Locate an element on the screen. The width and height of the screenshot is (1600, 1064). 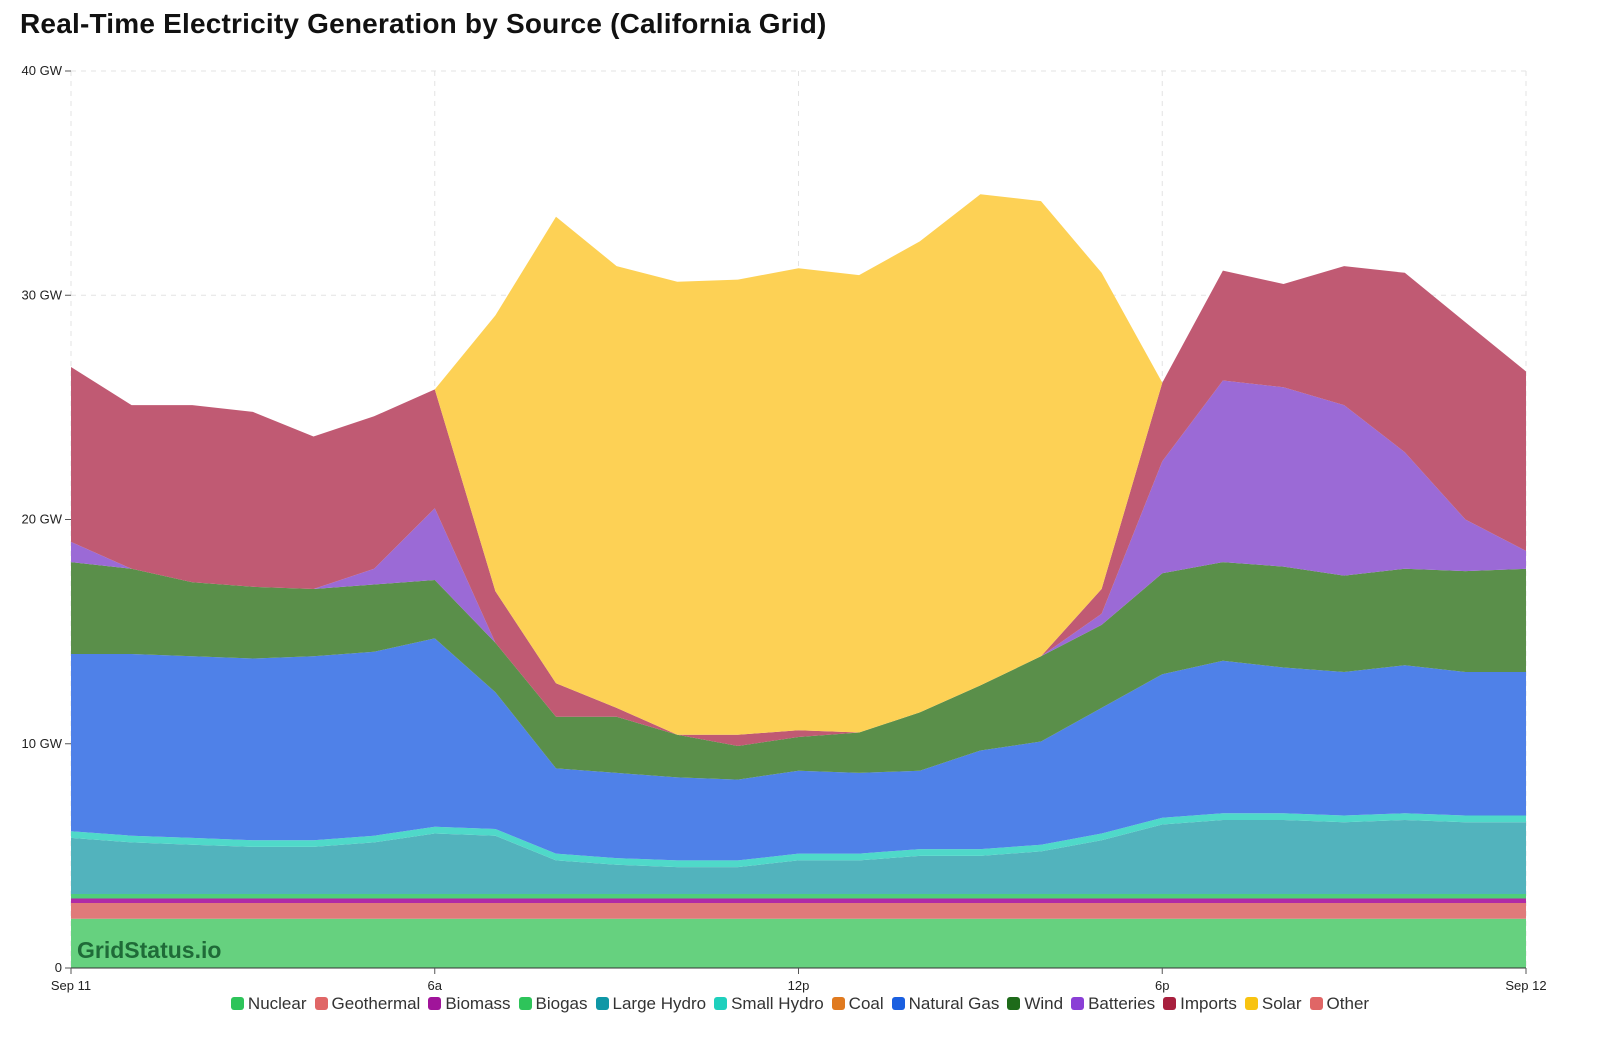
legend-item-small-hydro: Small Hydro is located at coordinates (769, 1004).